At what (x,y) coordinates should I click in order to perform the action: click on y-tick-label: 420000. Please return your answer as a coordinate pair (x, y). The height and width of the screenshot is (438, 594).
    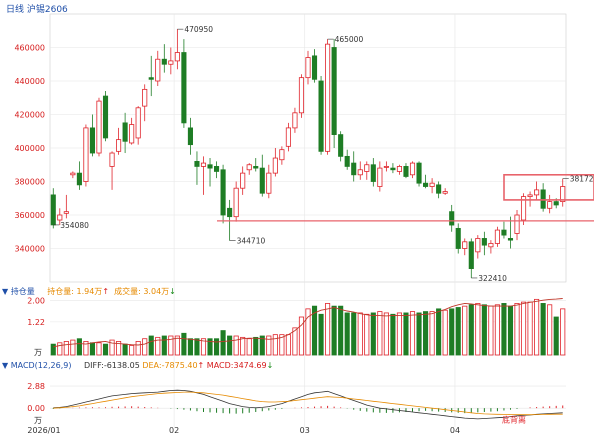
    Looking at the image, I should click on (29, 115).